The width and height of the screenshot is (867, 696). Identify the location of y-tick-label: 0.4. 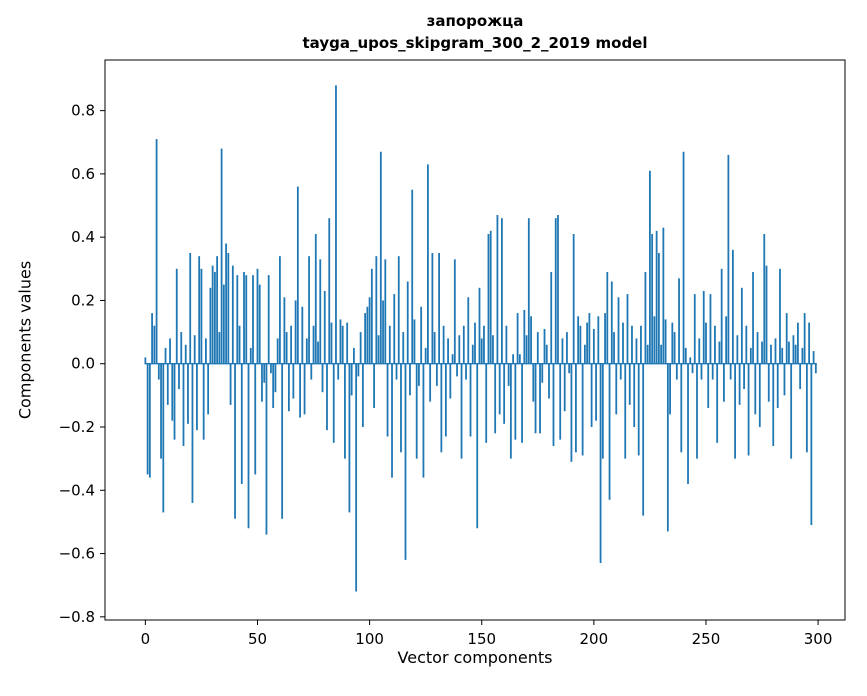
(83, 237).